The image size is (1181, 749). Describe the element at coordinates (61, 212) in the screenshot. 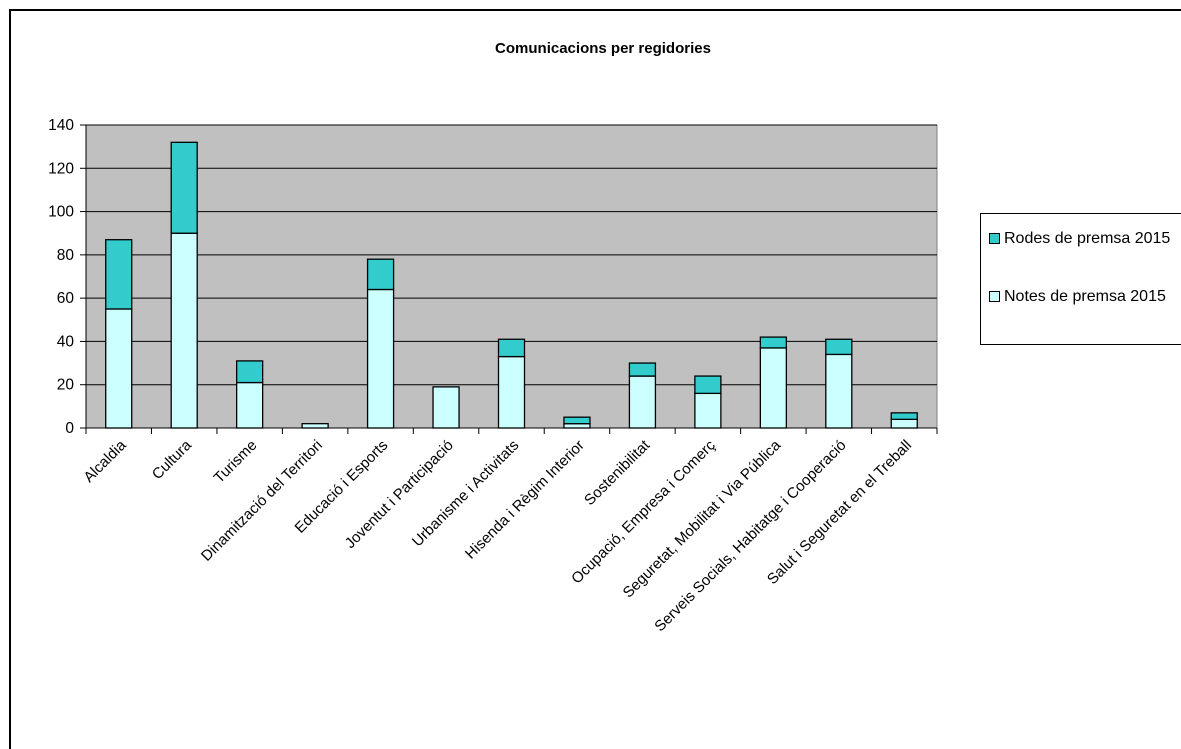

I see `y-tick-label: 100` at that location.